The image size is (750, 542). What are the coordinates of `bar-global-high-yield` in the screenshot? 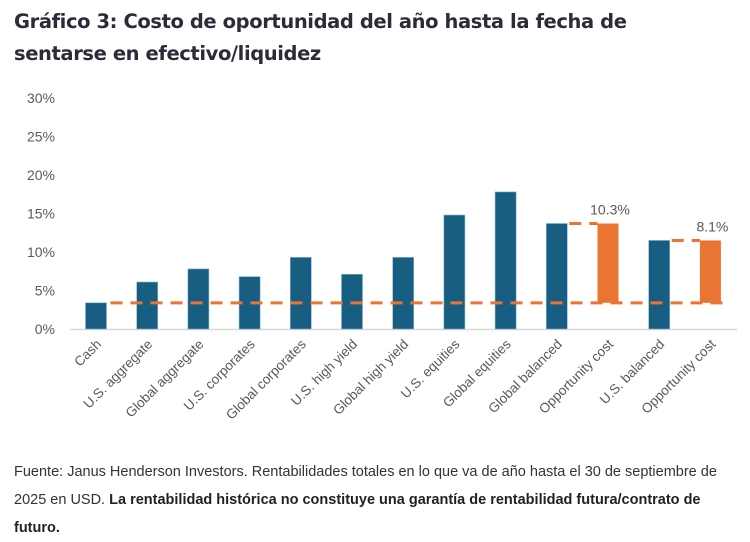 It's located at (403, 293).